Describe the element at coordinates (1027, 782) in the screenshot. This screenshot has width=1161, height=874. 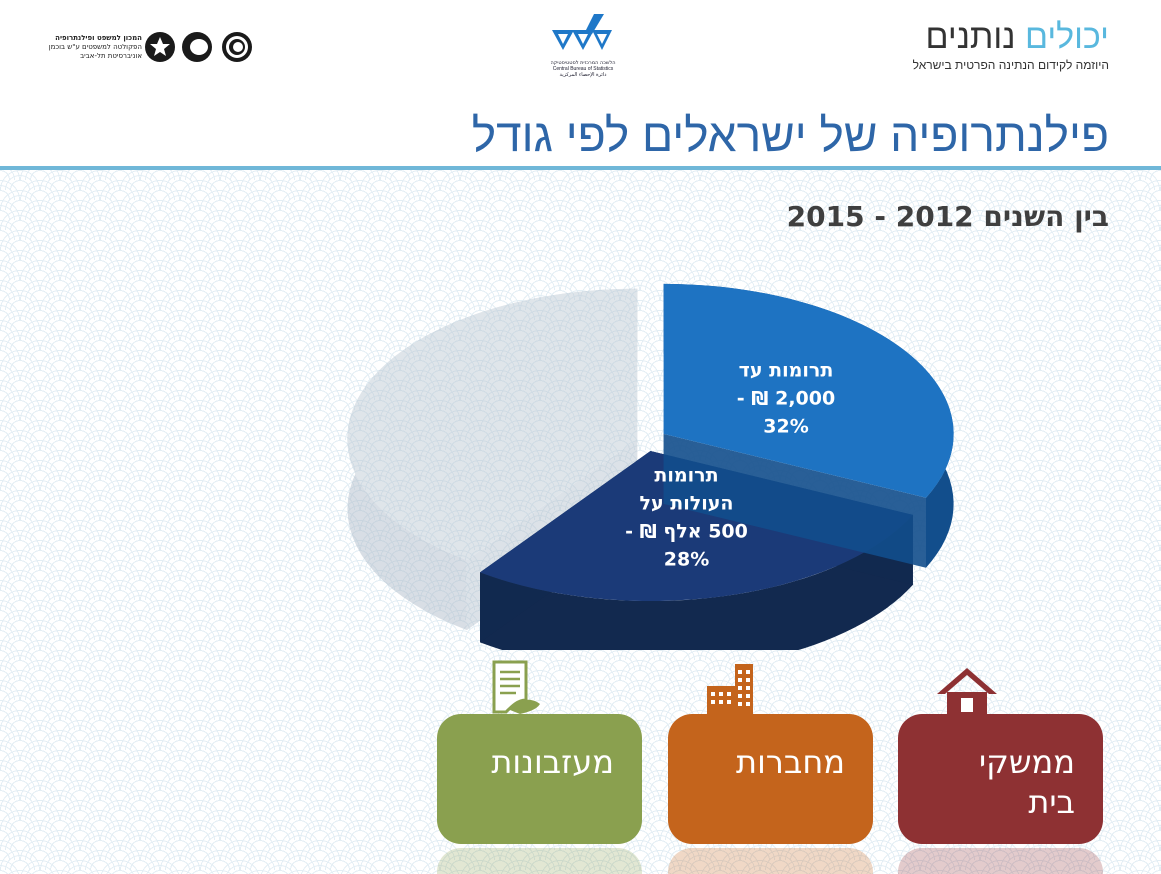
I see `category-label-households: ממשקי בית` at that location.